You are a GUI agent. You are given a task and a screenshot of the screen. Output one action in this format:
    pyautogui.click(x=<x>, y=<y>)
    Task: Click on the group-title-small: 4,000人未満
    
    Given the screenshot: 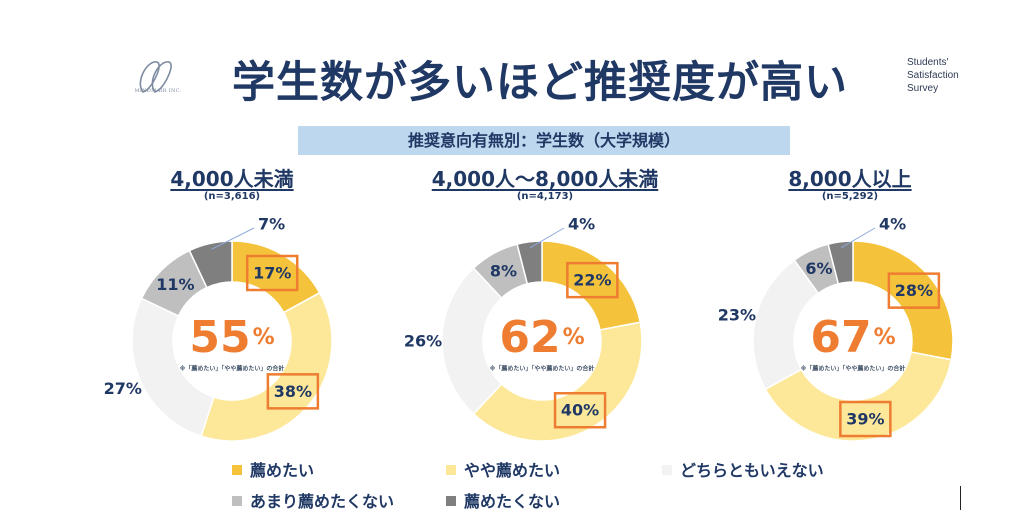 What is the action you would take?
    pyautogui.click(x=232, y=179)
    